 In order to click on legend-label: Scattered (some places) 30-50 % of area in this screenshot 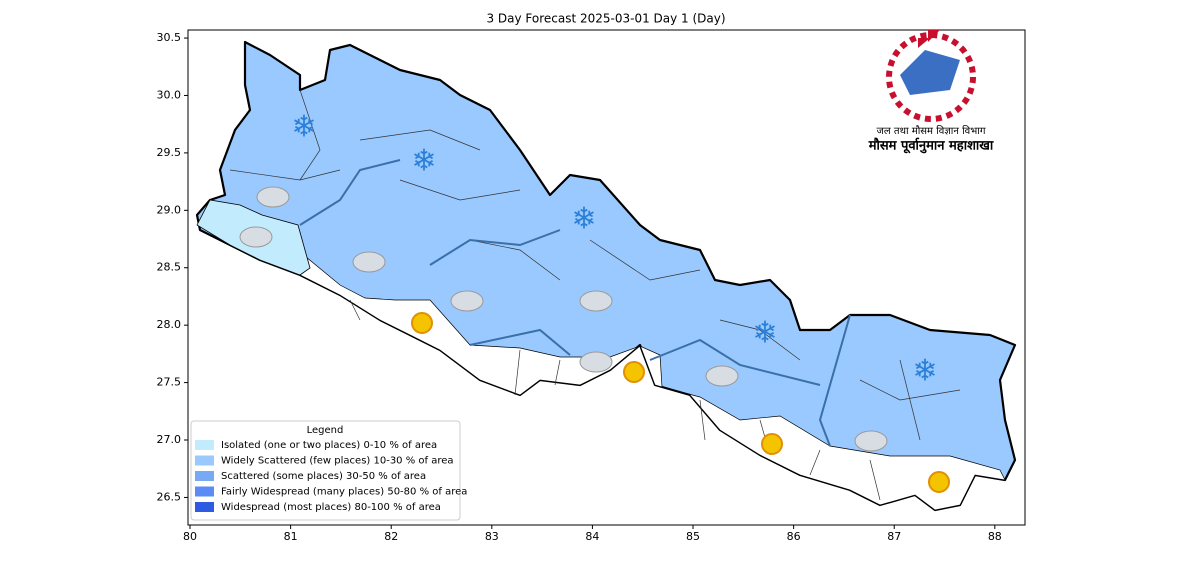, I will do `click(323, 476)`.